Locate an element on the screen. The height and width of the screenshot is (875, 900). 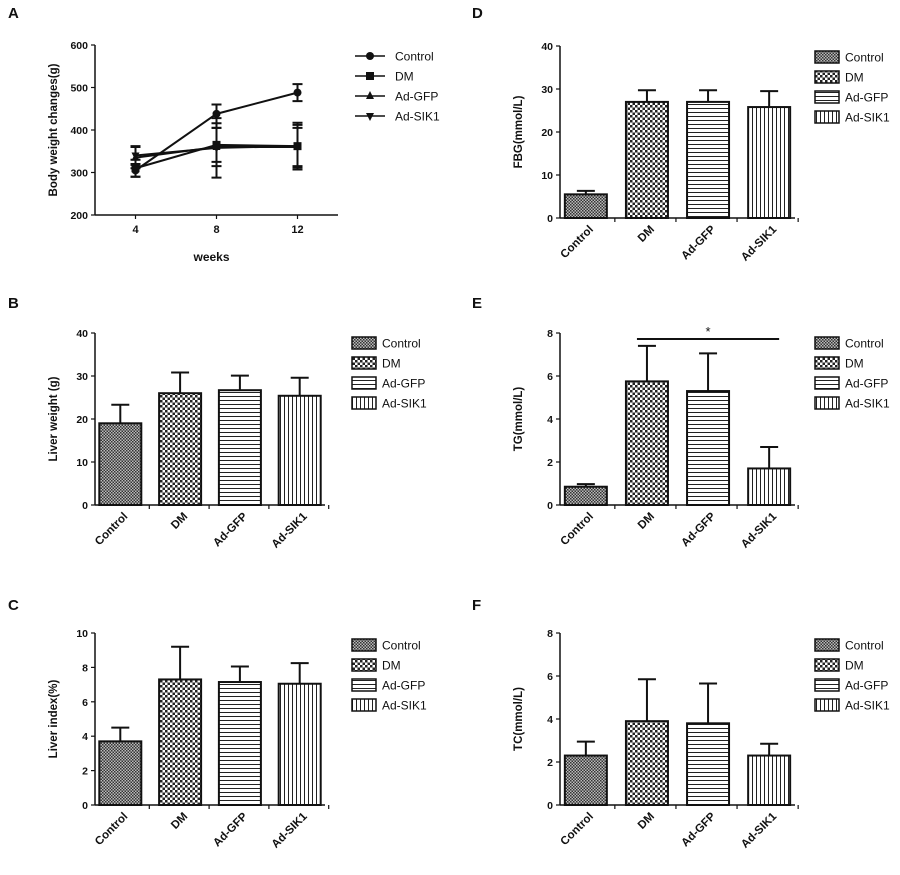
bar-DM is located at coordinates (646, 763).